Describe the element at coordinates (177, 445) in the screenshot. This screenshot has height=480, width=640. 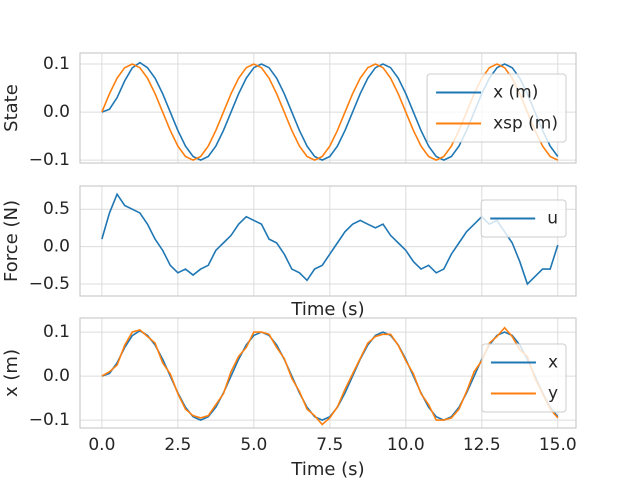
I see `x-tick-label: 2.5` at that location.